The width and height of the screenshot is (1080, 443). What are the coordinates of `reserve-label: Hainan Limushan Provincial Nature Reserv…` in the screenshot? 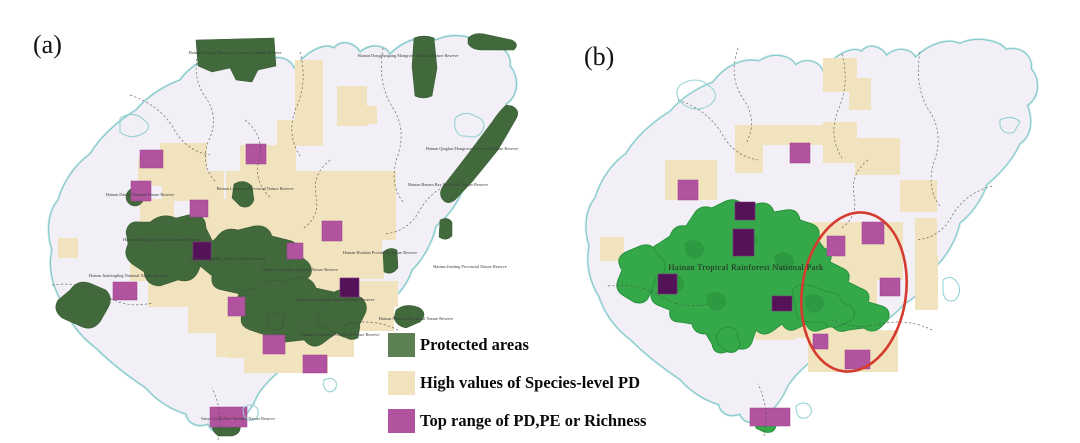 It's located at (254, 188).